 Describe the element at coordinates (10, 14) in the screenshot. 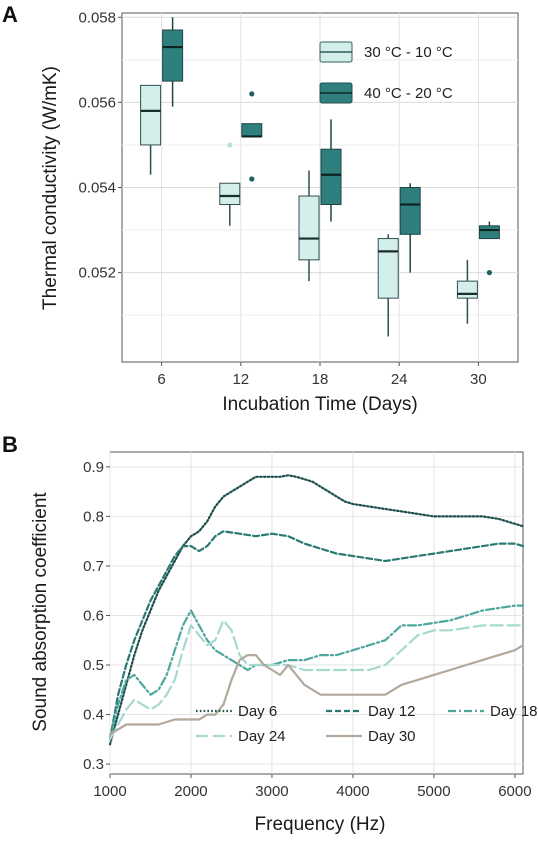

I see `panel-label-a: A` at that location.